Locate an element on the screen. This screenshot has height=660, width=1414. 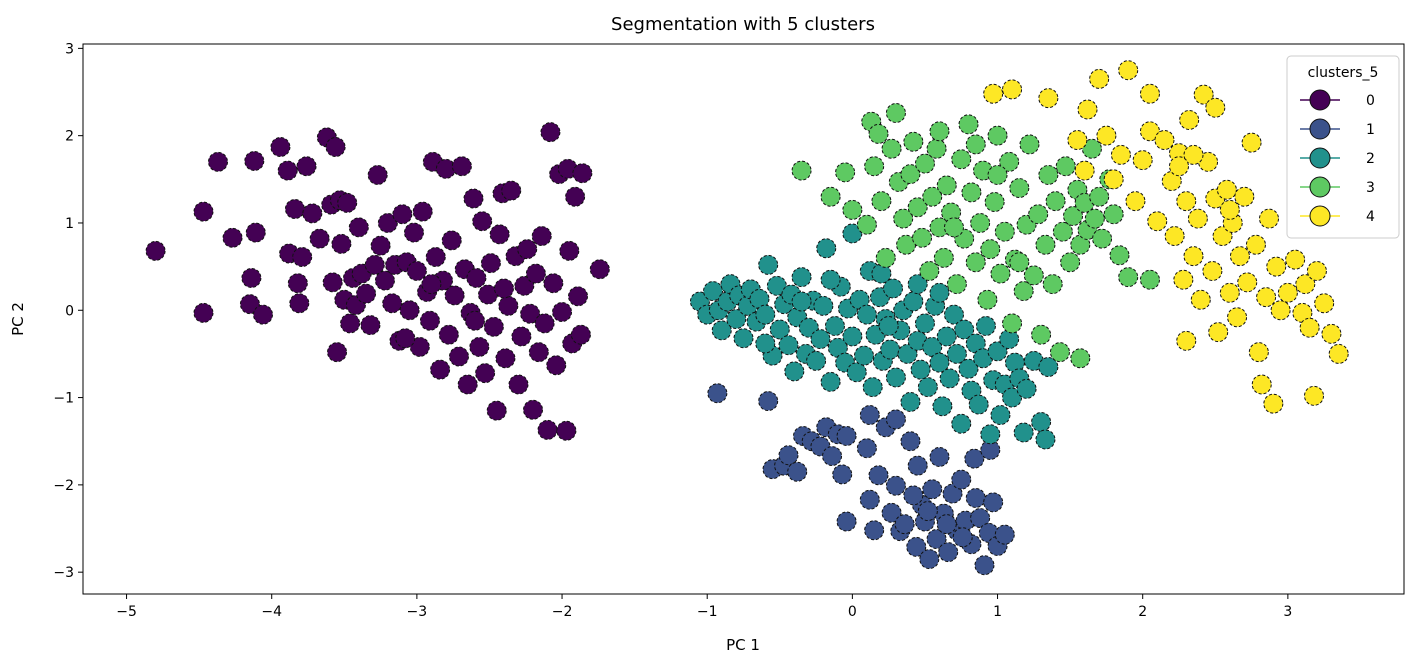
legend-label: 4 is located at coordinates (1370, 217).